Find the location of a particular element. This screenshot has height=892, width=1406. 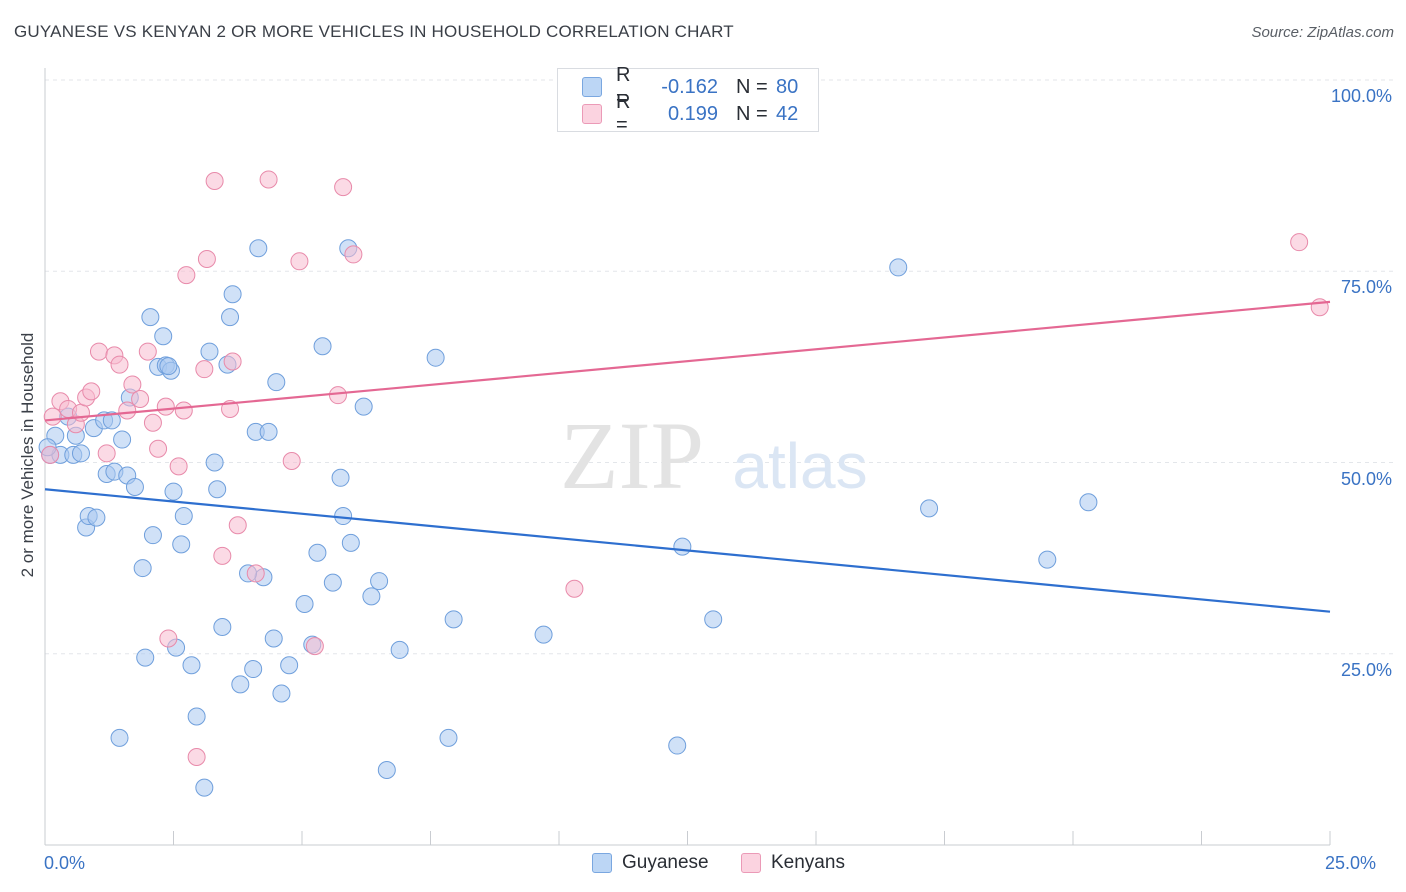

x-tick-label-max: 25.0% is located at coordinates (1351, 863).